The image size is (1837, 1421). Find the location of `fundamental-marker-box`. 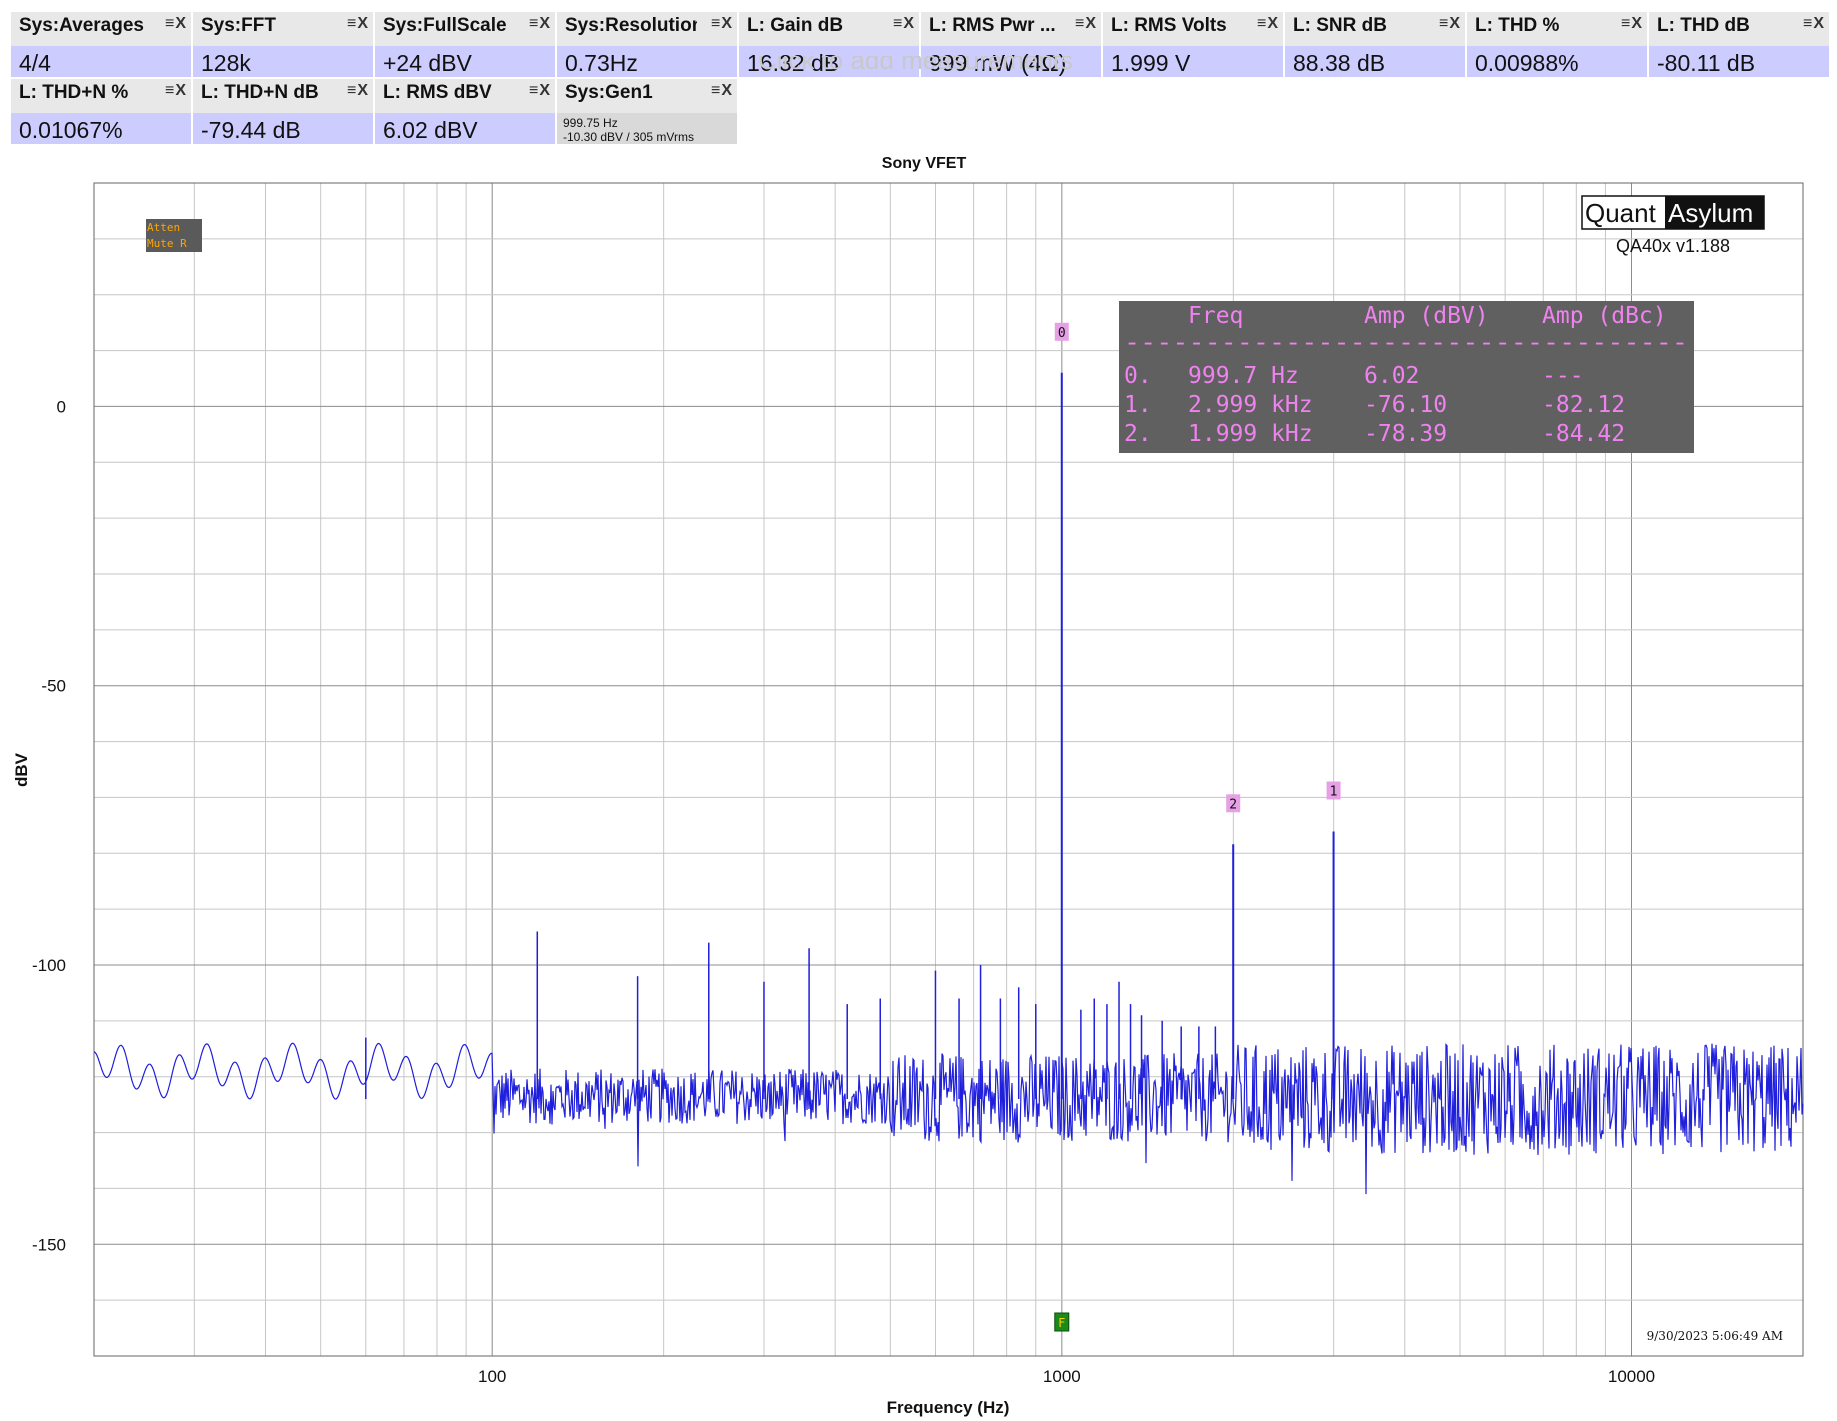

fundamental-marker-box is located at coordinates (1062, 1322).